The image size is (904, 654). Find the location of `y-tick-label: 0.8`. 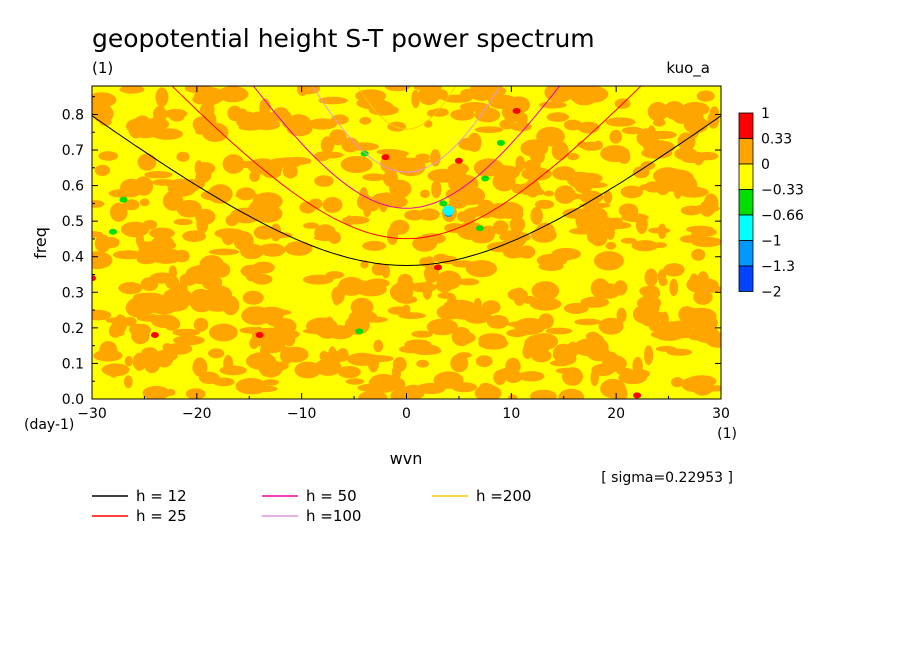

y-tick-label: 0.8 is located at coordinates (73, 115).